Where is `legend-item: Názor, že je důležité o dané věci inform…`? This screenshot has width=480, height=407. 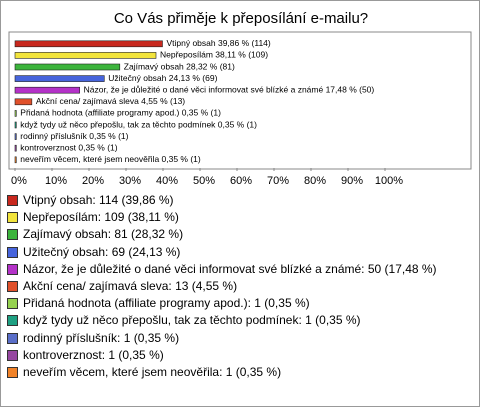
legend-item: Názor, že je důležité o dané věci inform… is located at coordinates (240, 269).